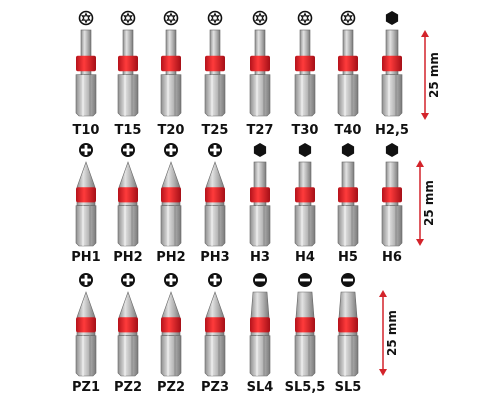  I want to click on bit-label: PZ2, so click(128, 387).